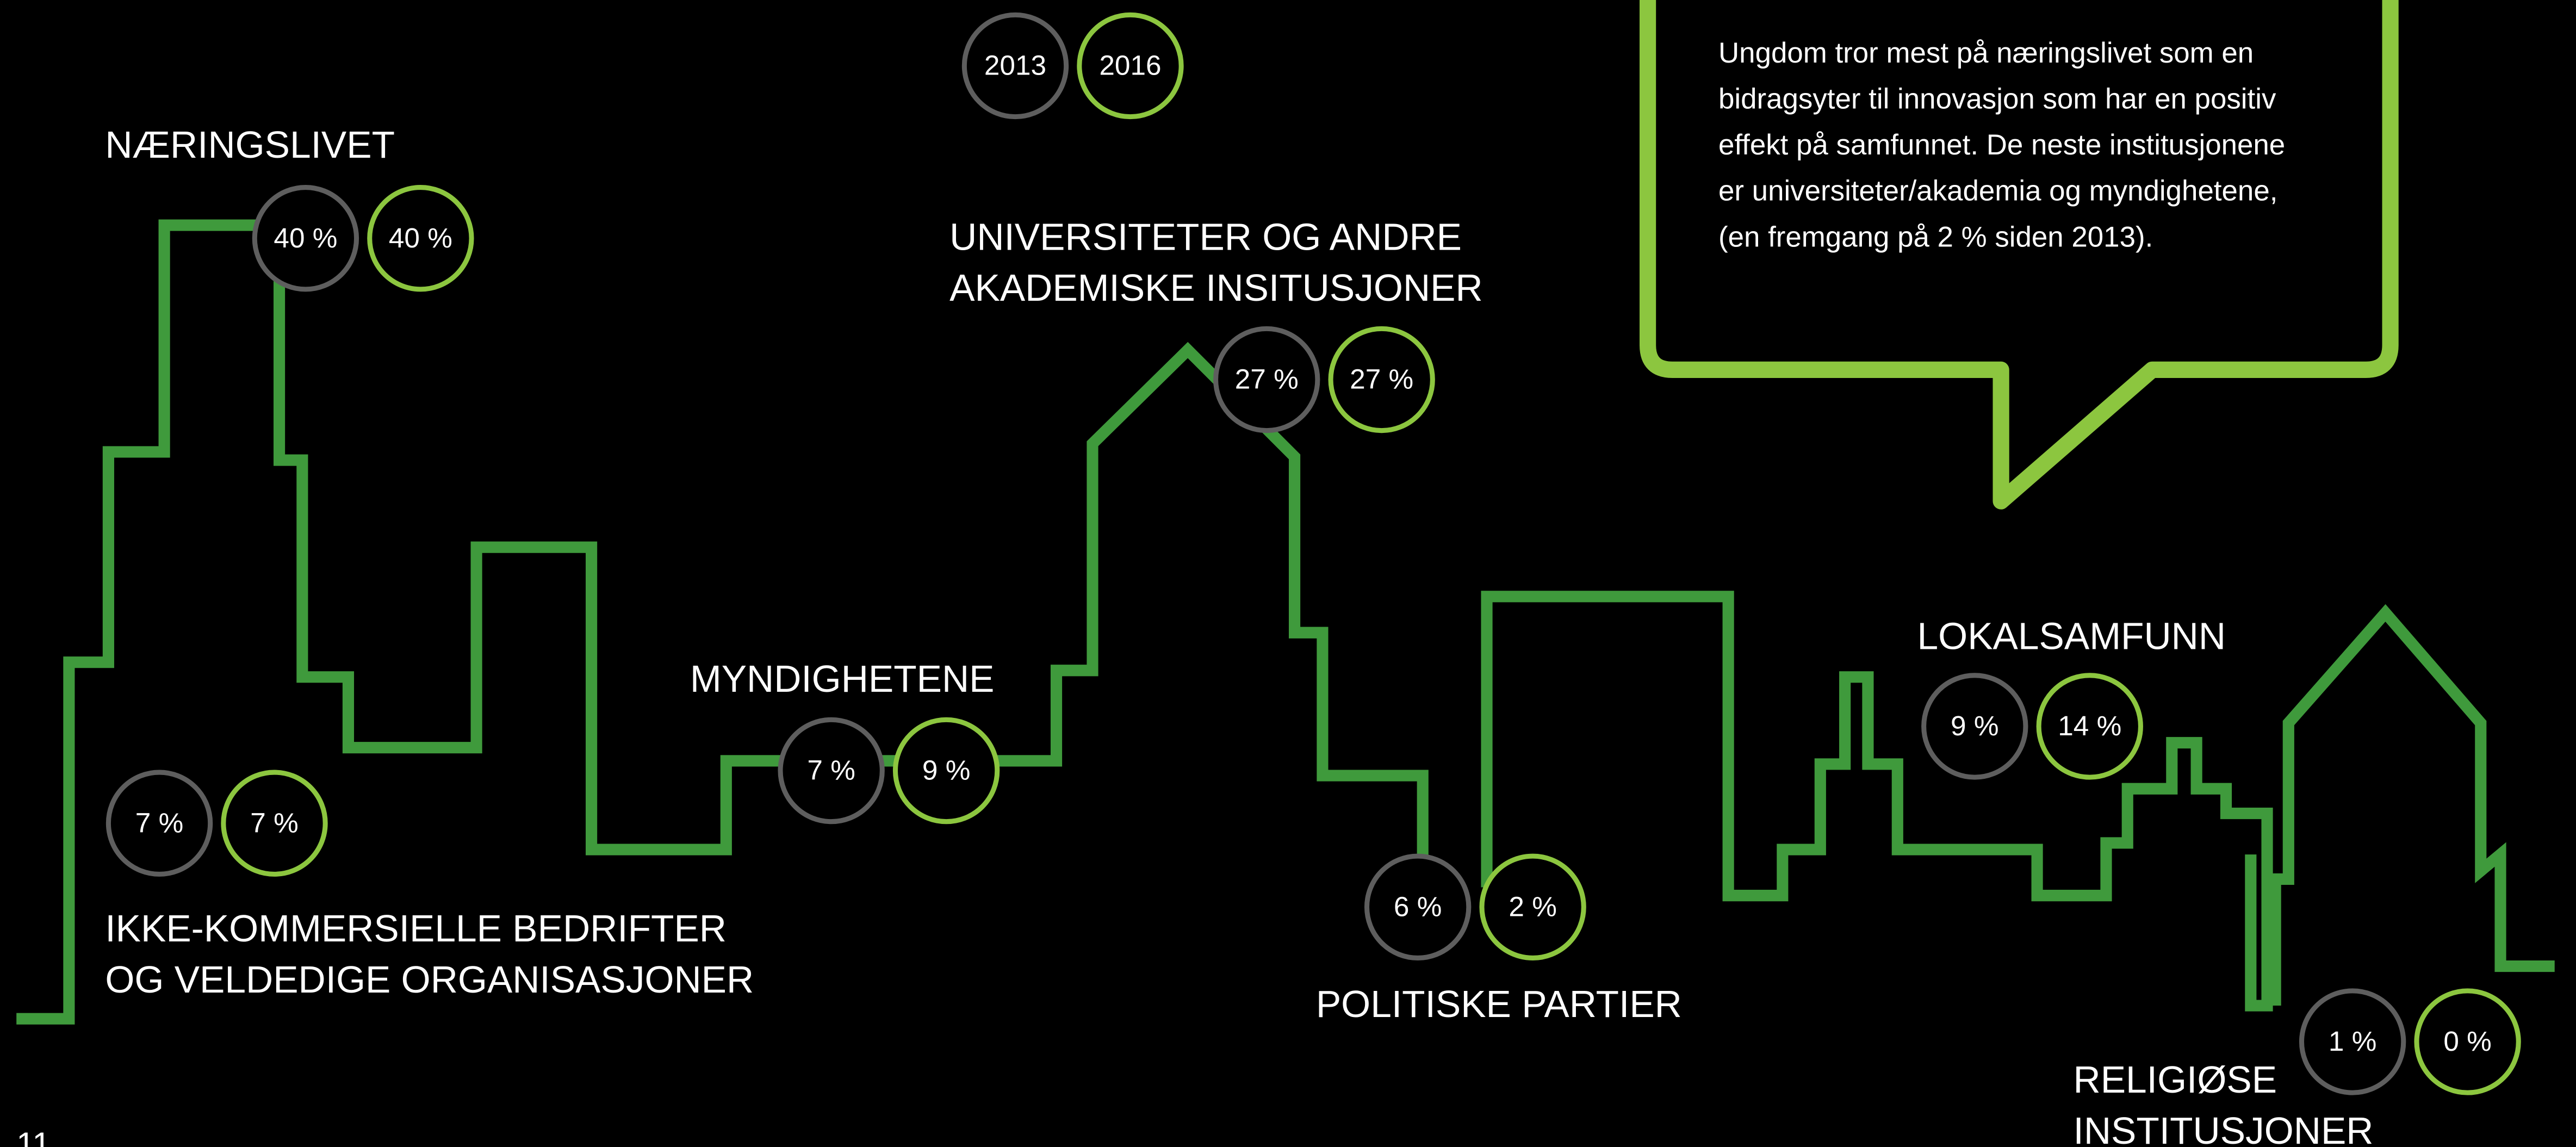 Image resolution: width=2576 pixels, height=1147 pixels. Describe the element at coordinates (1499, 1004) in the screenshot. I see `institution-label: POLITISKE PARTIER` at that location.